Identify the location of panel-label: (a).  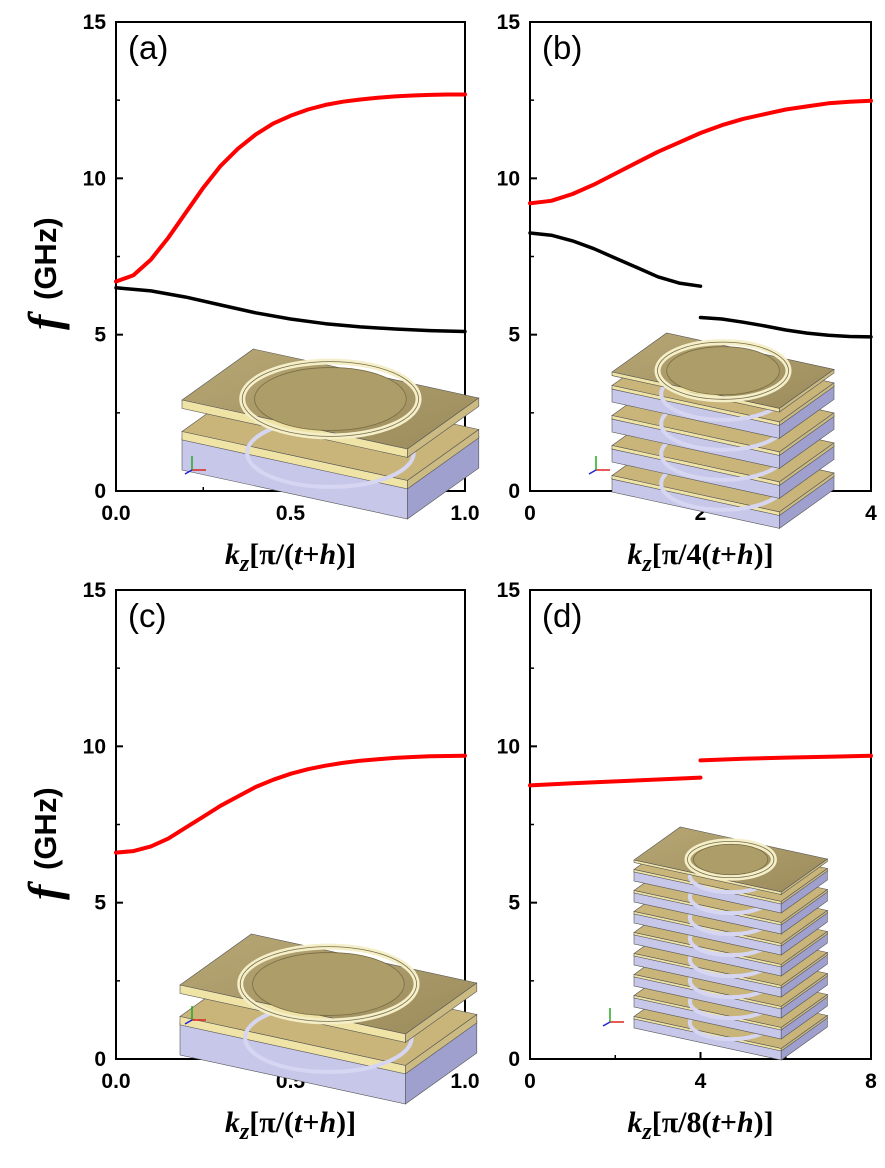
(148, 47).